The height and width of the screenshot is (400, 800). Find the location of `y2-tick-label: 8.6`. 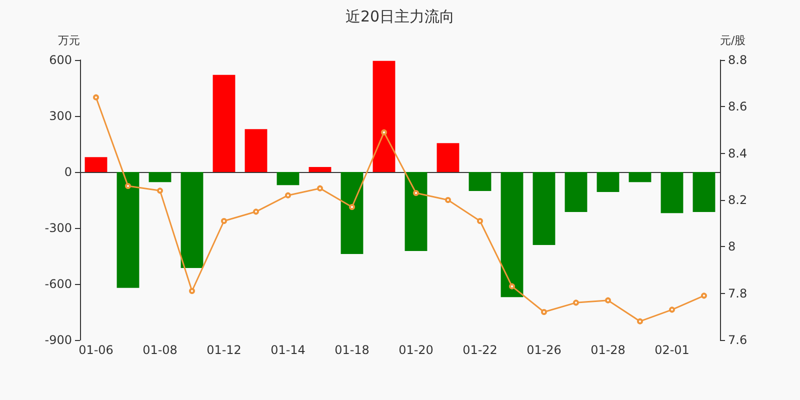

y2-tick-label: 8.6 is located at coordinates (738, 107).